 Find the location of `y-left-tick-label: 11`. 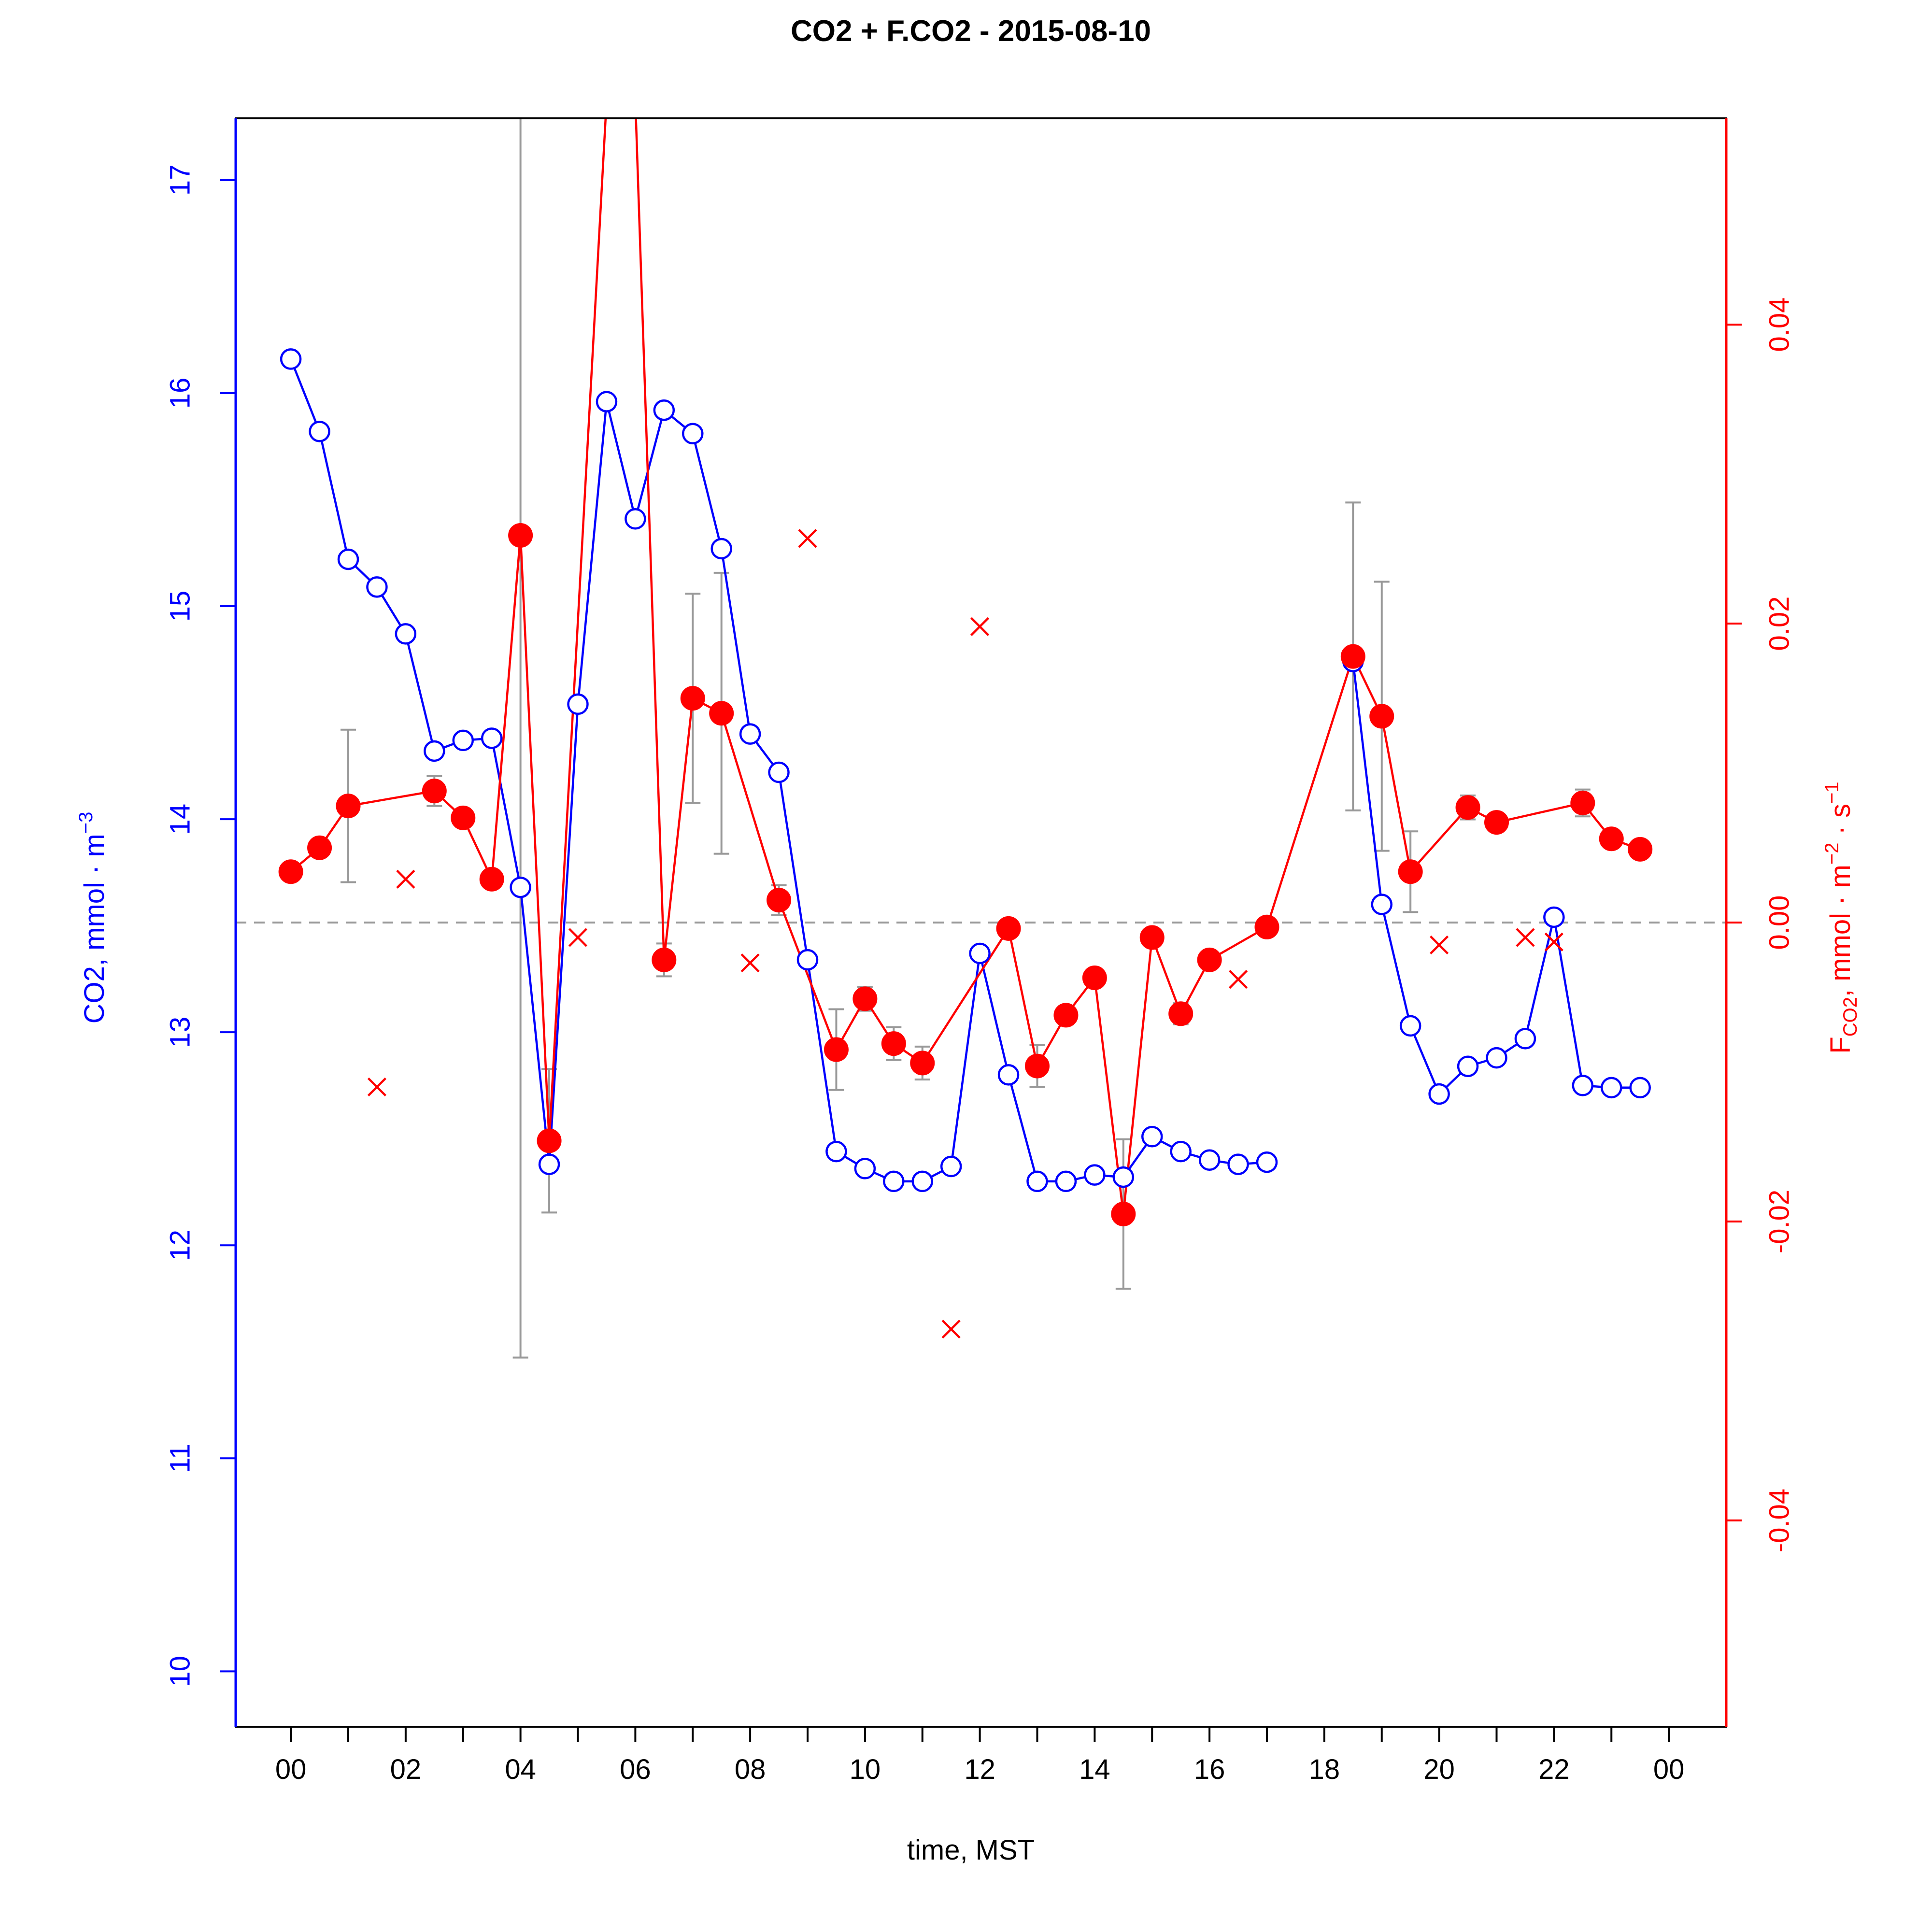

y-left-tick-label: 11 is located at coordinates (180, 1458).